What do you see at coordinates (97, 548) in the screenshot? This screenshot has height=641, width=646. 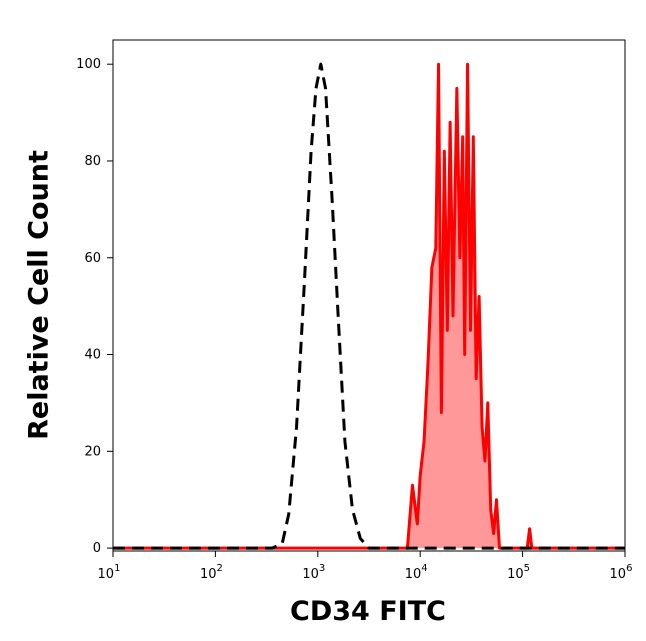 I see `y-tick-label: 0` at bounding box center [97, 548].